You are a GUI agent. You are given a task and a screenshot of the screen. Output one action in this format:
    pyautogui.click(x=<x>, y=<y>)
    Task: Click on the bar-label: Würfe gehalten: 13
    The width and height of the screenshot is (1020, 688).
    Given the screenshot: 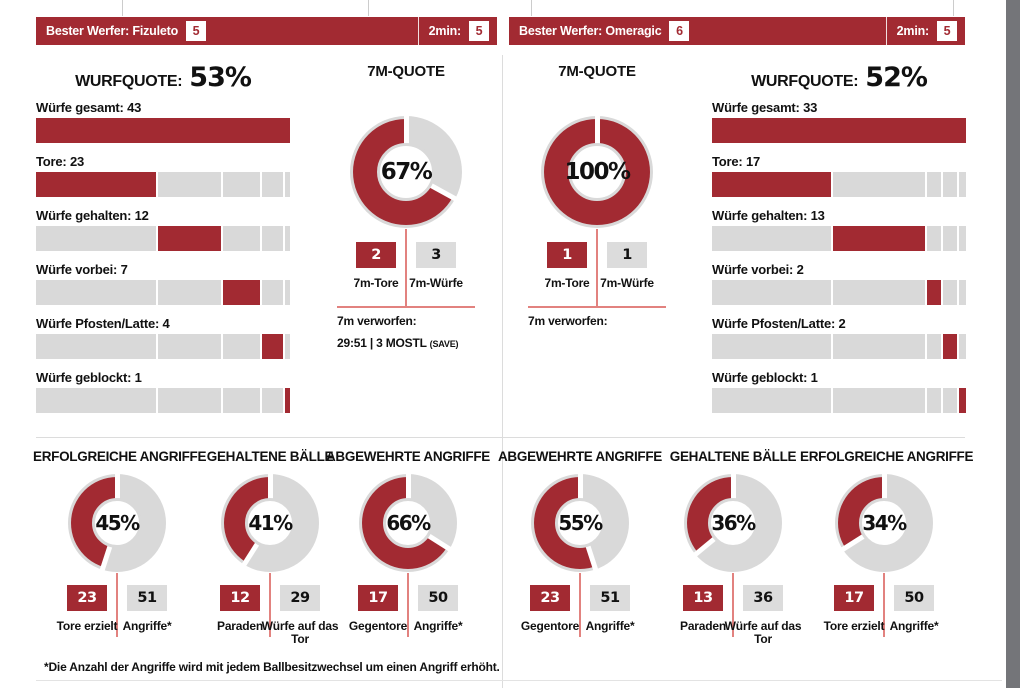 What is the action you would take?
    pyautogui.click(x=768, y=215)
    